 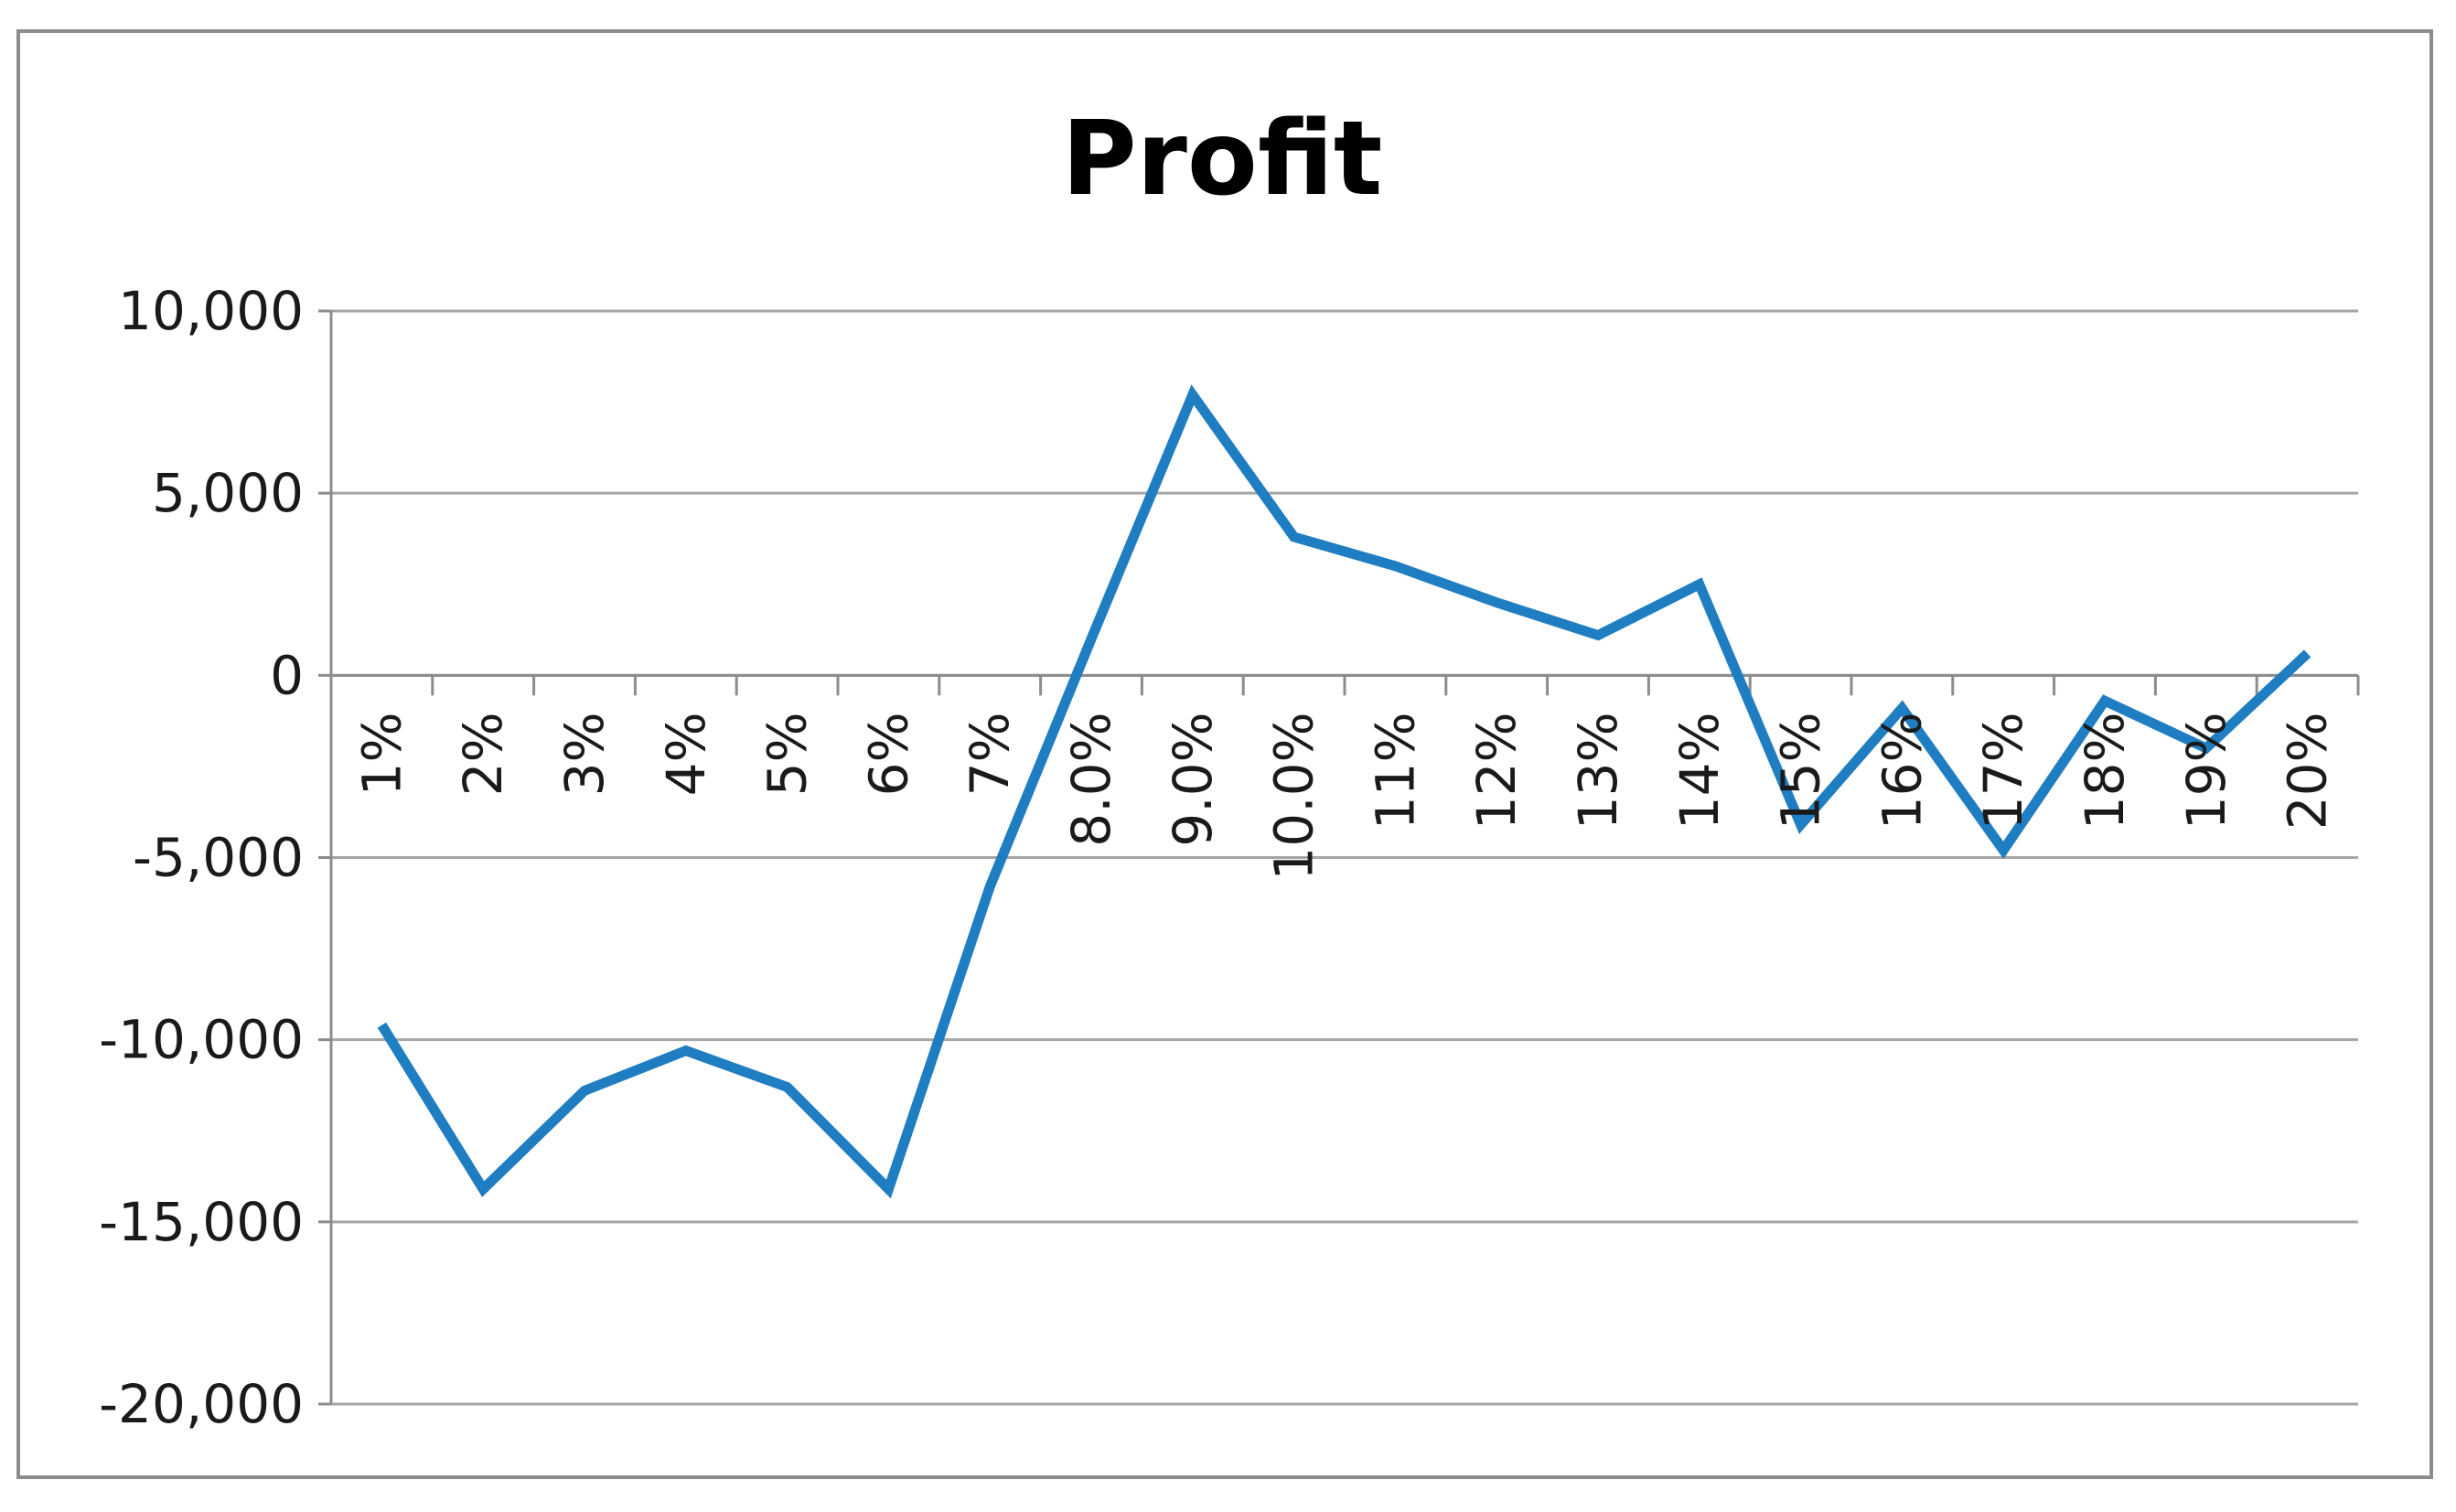 What do you see at coordinates (483, 754) in the screenshot?
I see `x-tick-label: 2%` at bounding box center [483, 754].